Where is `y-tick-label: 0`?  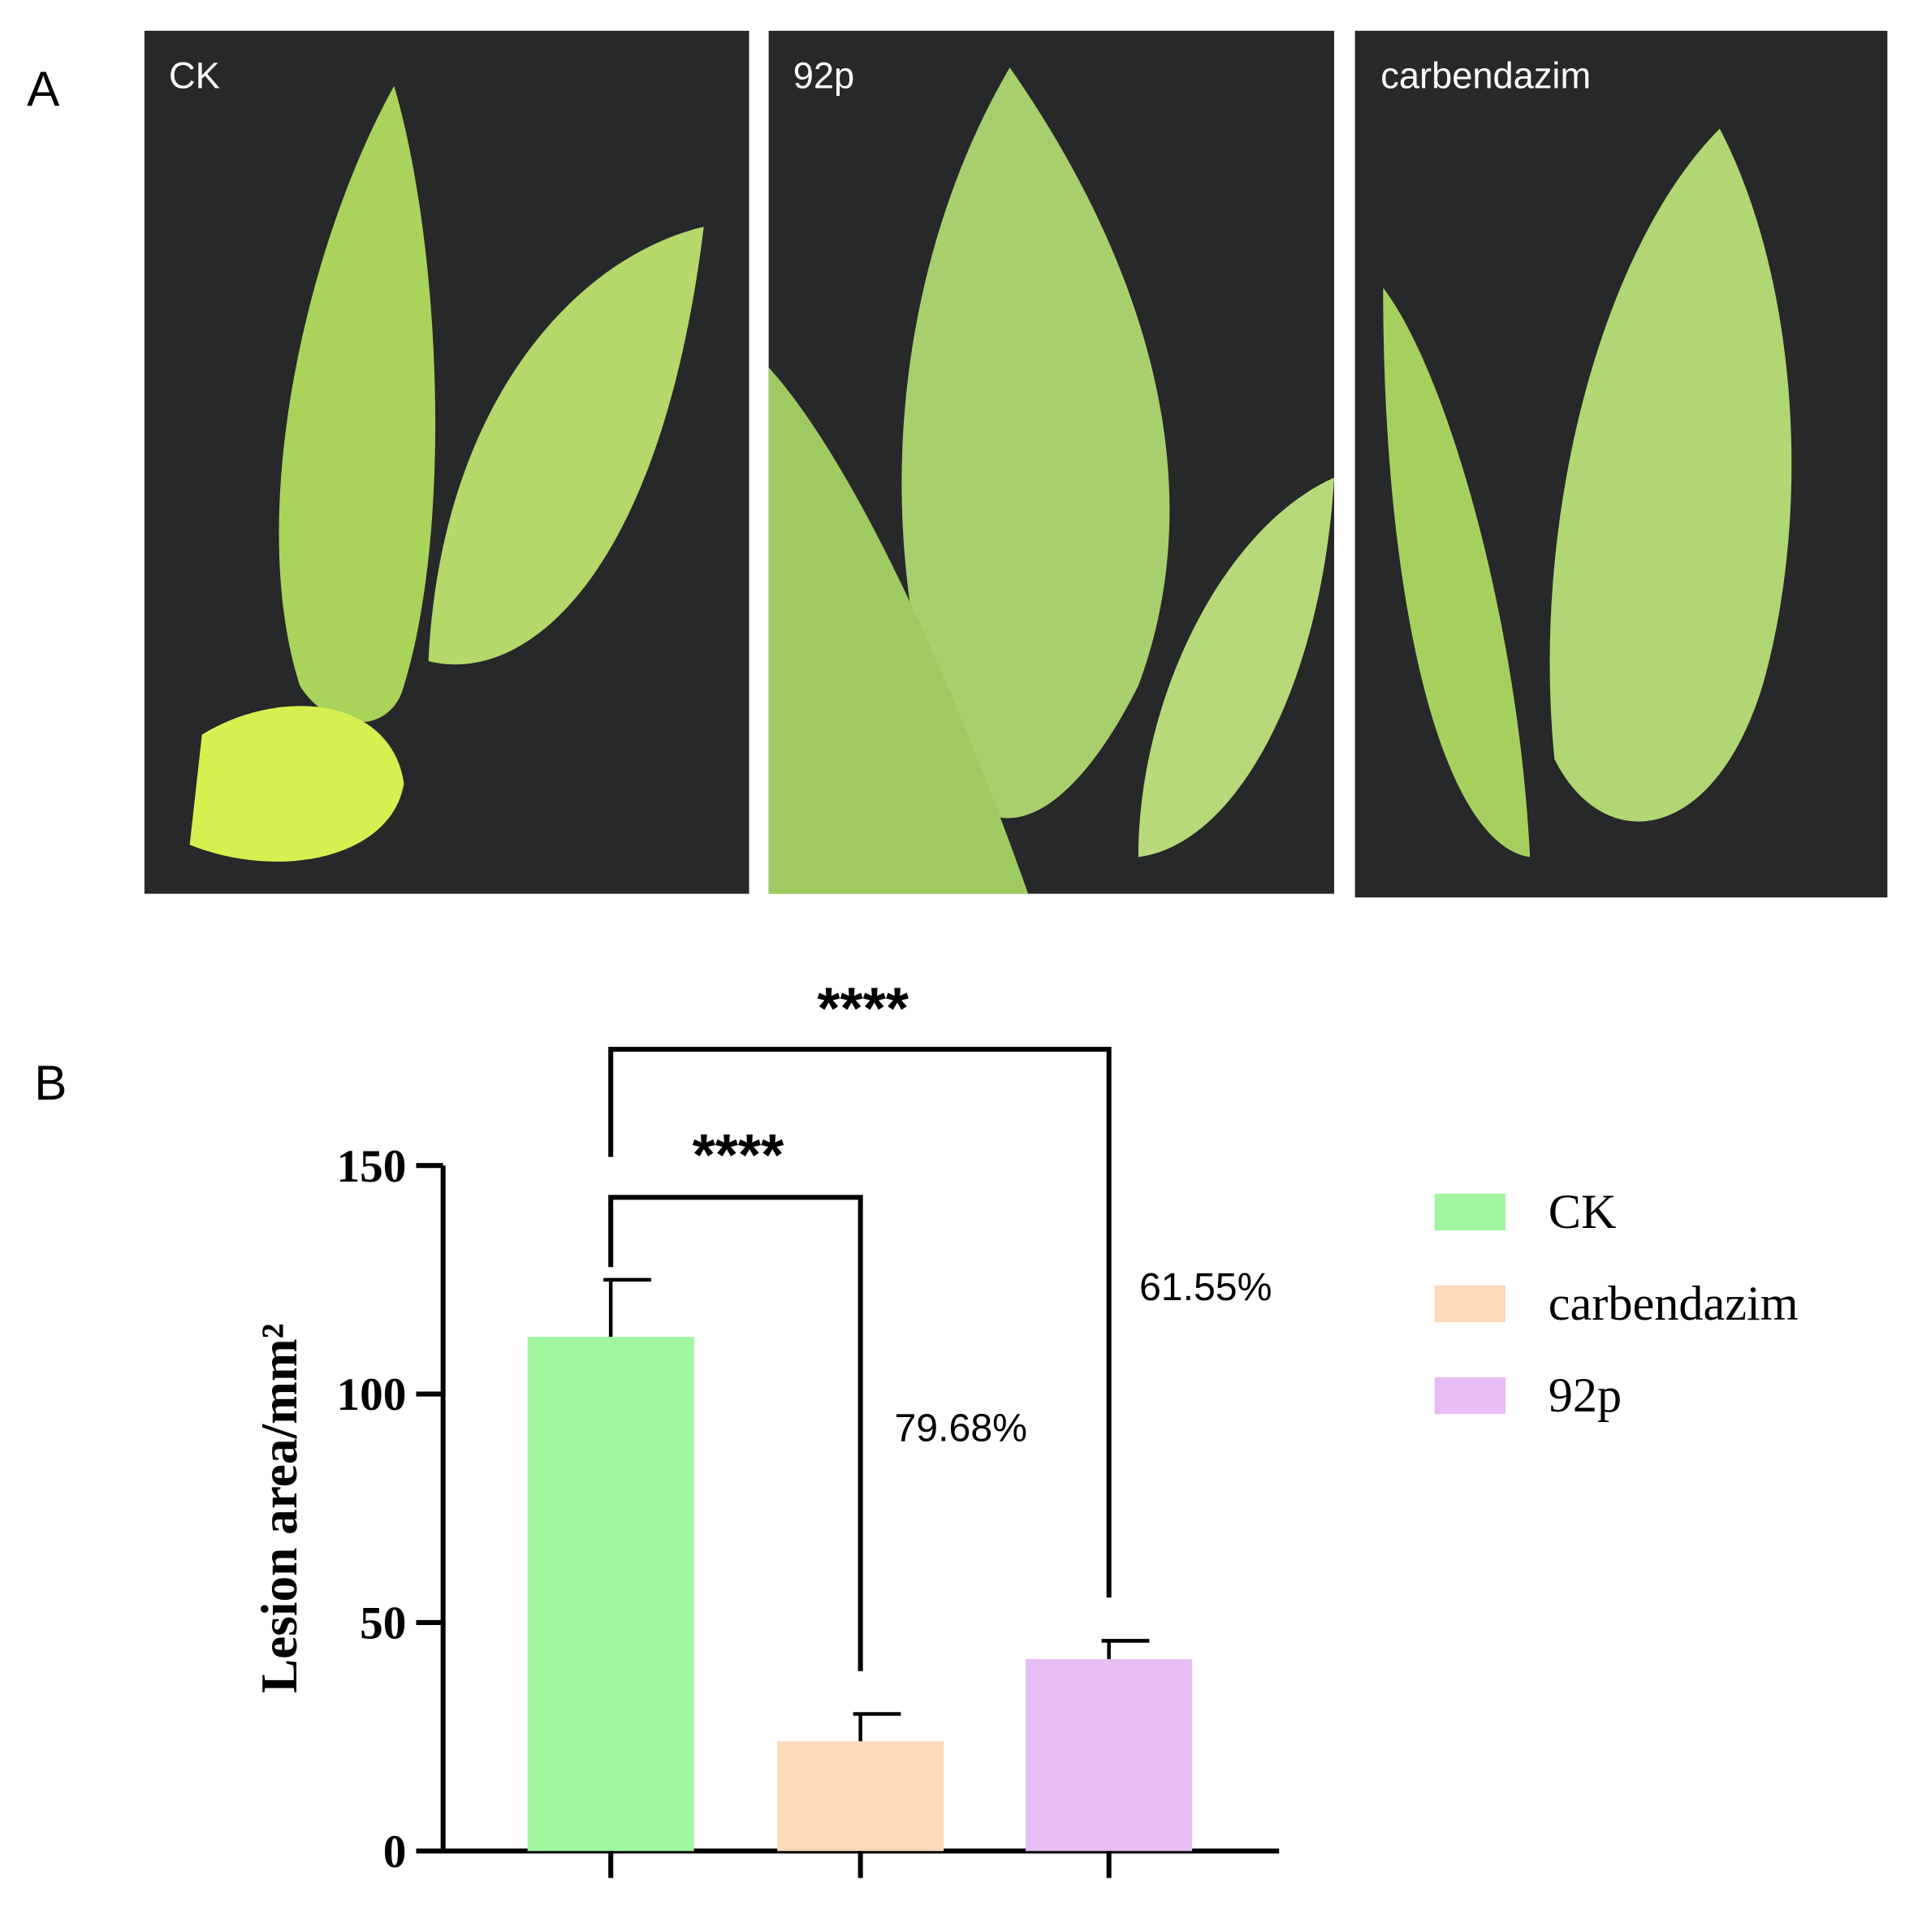 y-tick-label: 0 is located at coordinates (395, 1852).